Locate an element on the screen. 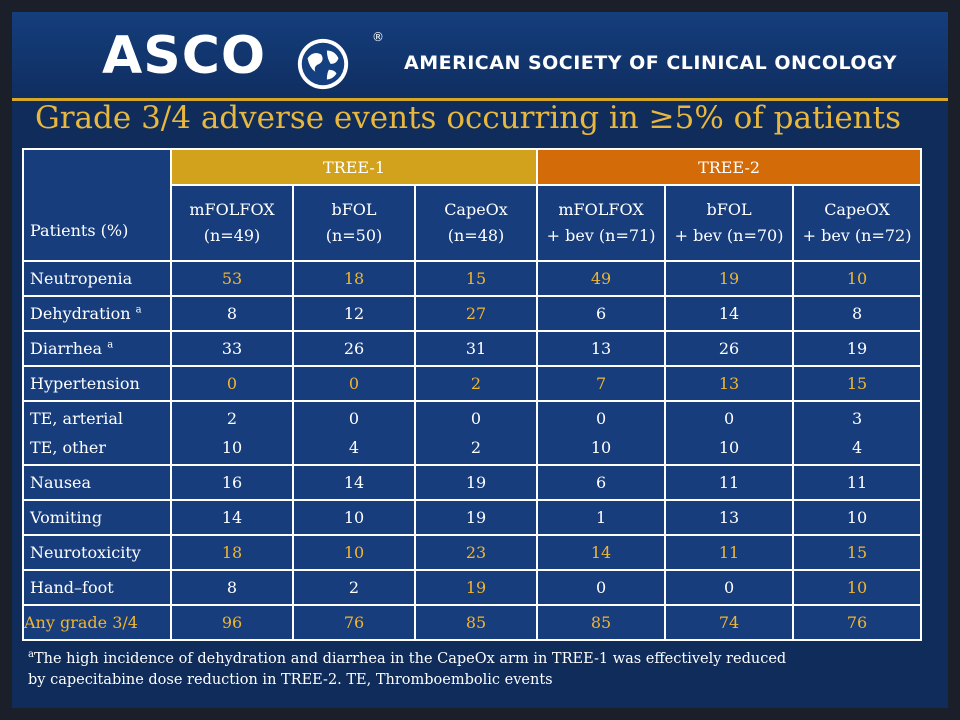  corner-label: Patients (%) is located at coordinates (97, 205).